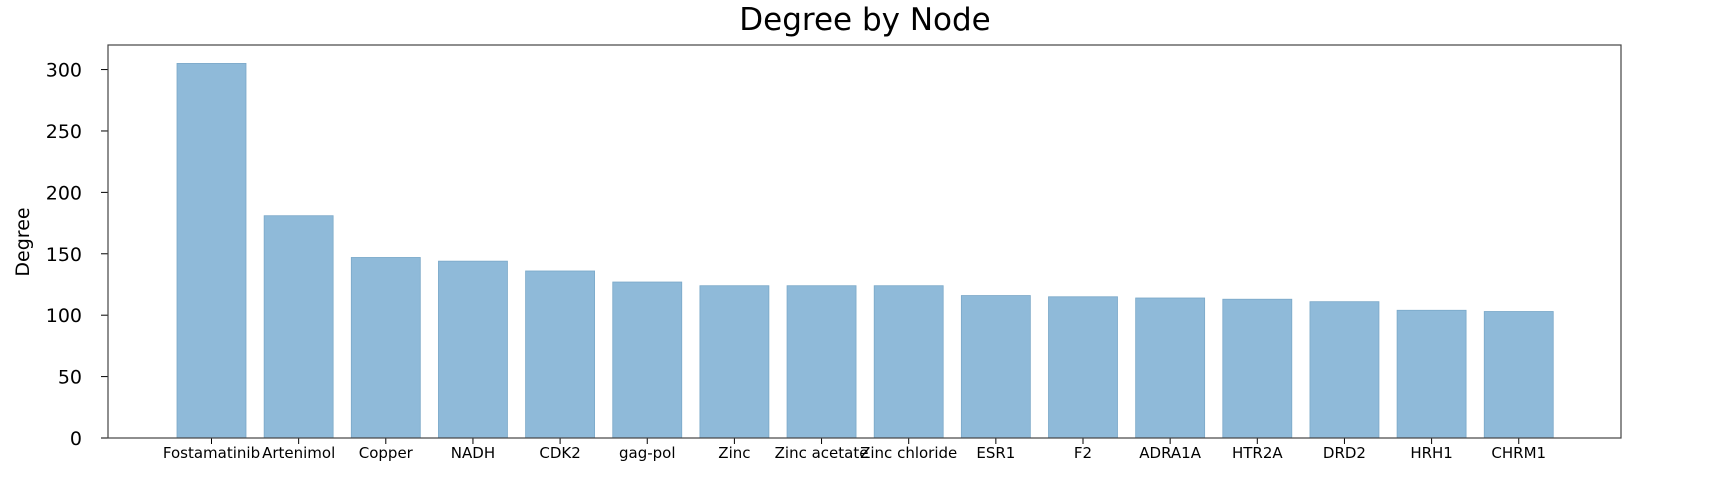 This screenshot has height=482, width=1730. What do you see at coordinates (1083, 453) in the screenshot?
I see `x-tick-label: F2` at bounding box center [1083, 453].